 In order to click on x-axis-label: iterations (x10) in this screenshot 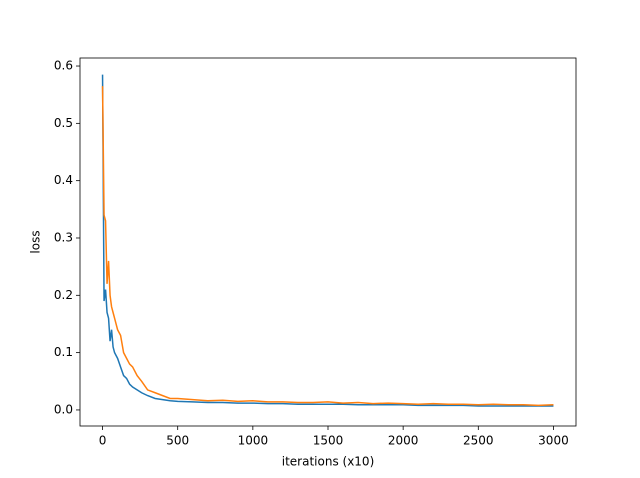, I will do `click(328, 462)`.